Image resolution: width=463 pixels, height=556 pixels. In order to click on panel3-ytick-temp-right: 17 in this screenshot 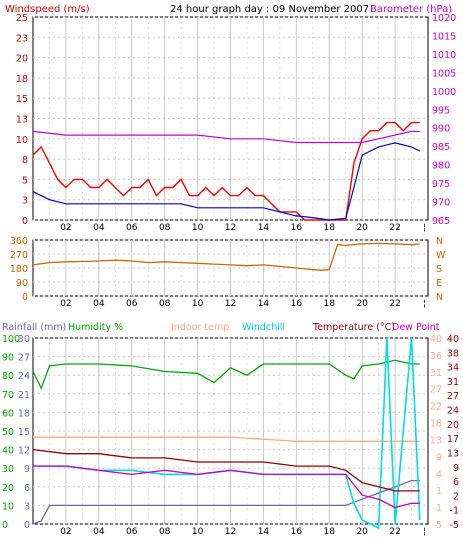, I will do `click(453, 439)`.